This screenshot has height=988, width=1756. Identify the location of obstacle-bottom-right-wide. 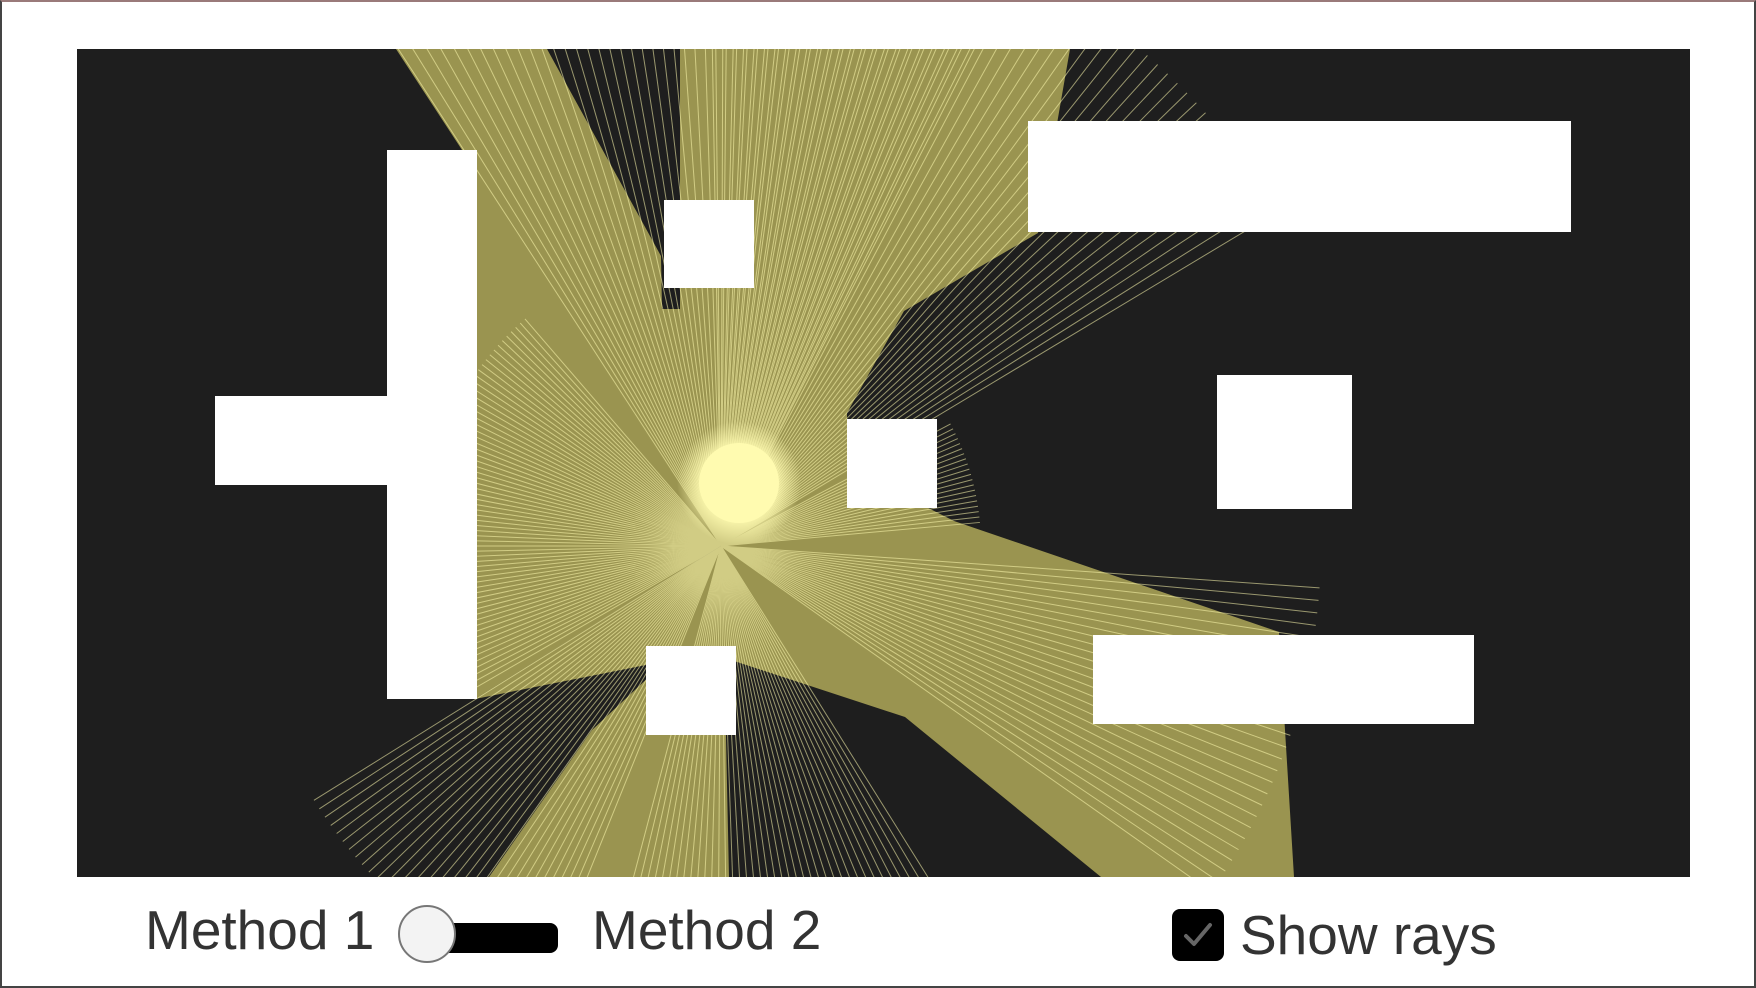
(1283, 679).